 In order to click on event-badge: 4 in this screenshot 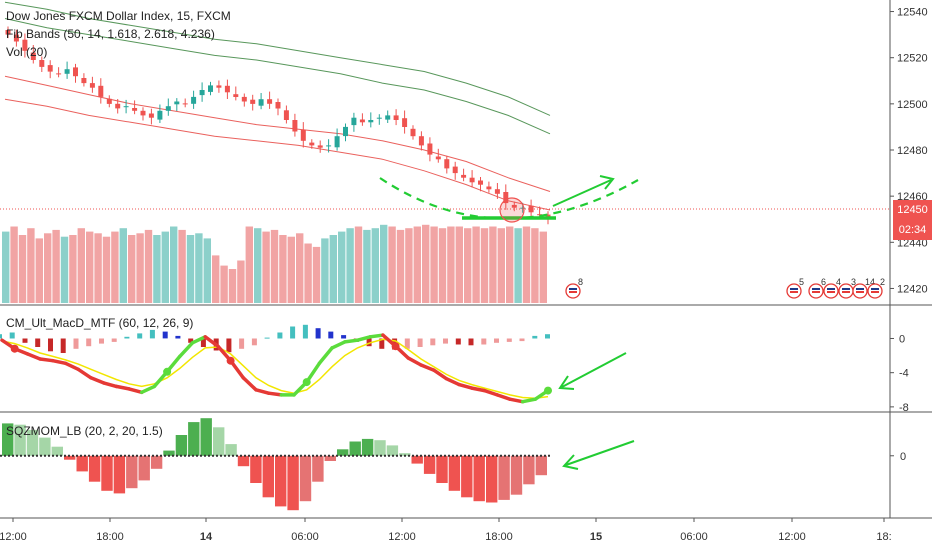, I will do `click(832, 288)`.